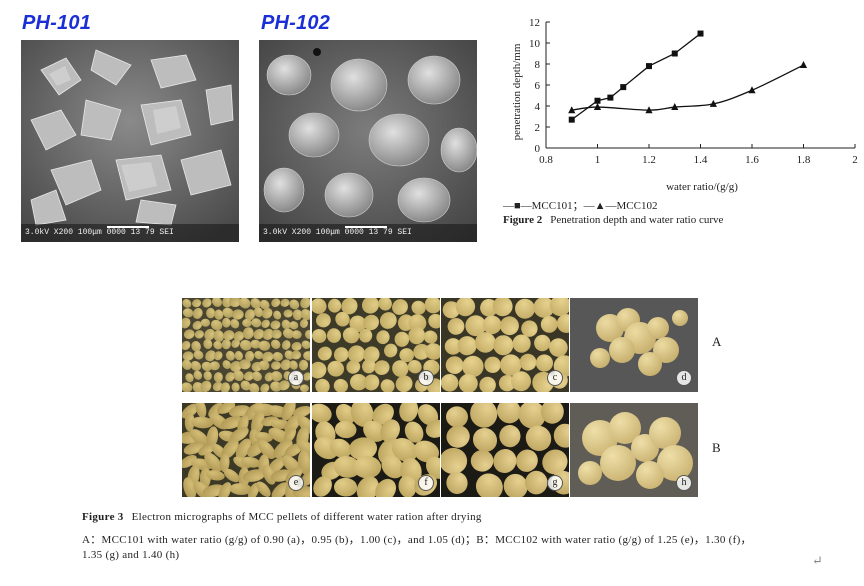  What do you see at coordinates (246, 345) in the screenshot?
I see `pellet-photo-a: a` at bounding box center [246, 345].